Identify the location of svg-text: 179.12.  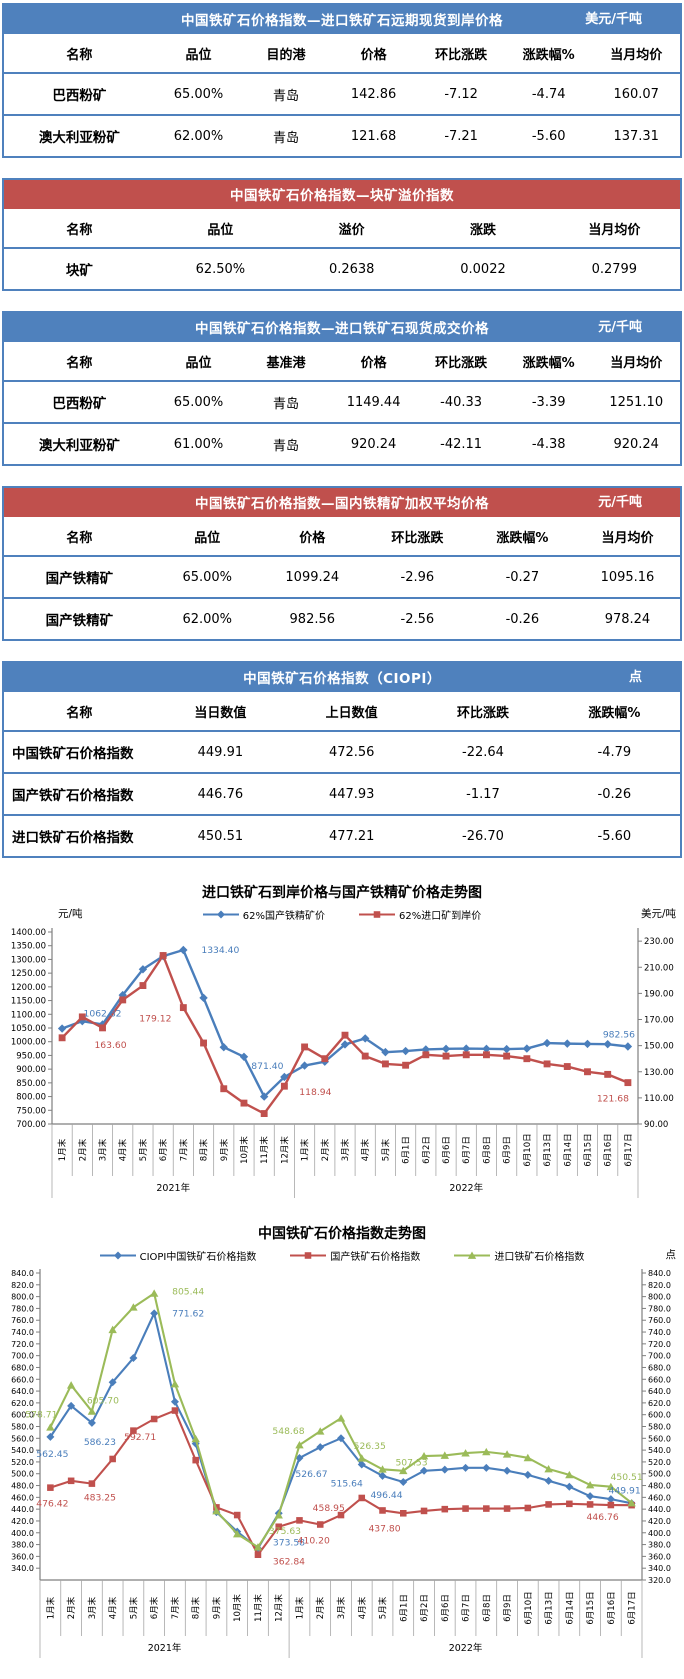
(155, 1019).